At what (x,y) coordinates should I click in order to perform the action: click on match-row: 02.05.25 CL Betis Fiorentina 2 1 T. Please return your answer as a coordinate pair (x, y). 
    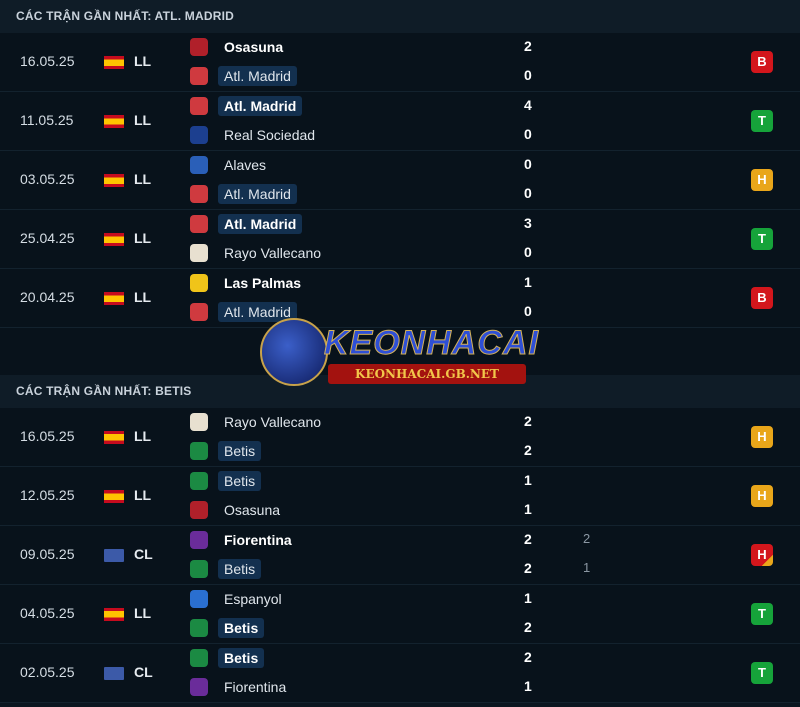
    Looking at the image, I should click on (400, 673).